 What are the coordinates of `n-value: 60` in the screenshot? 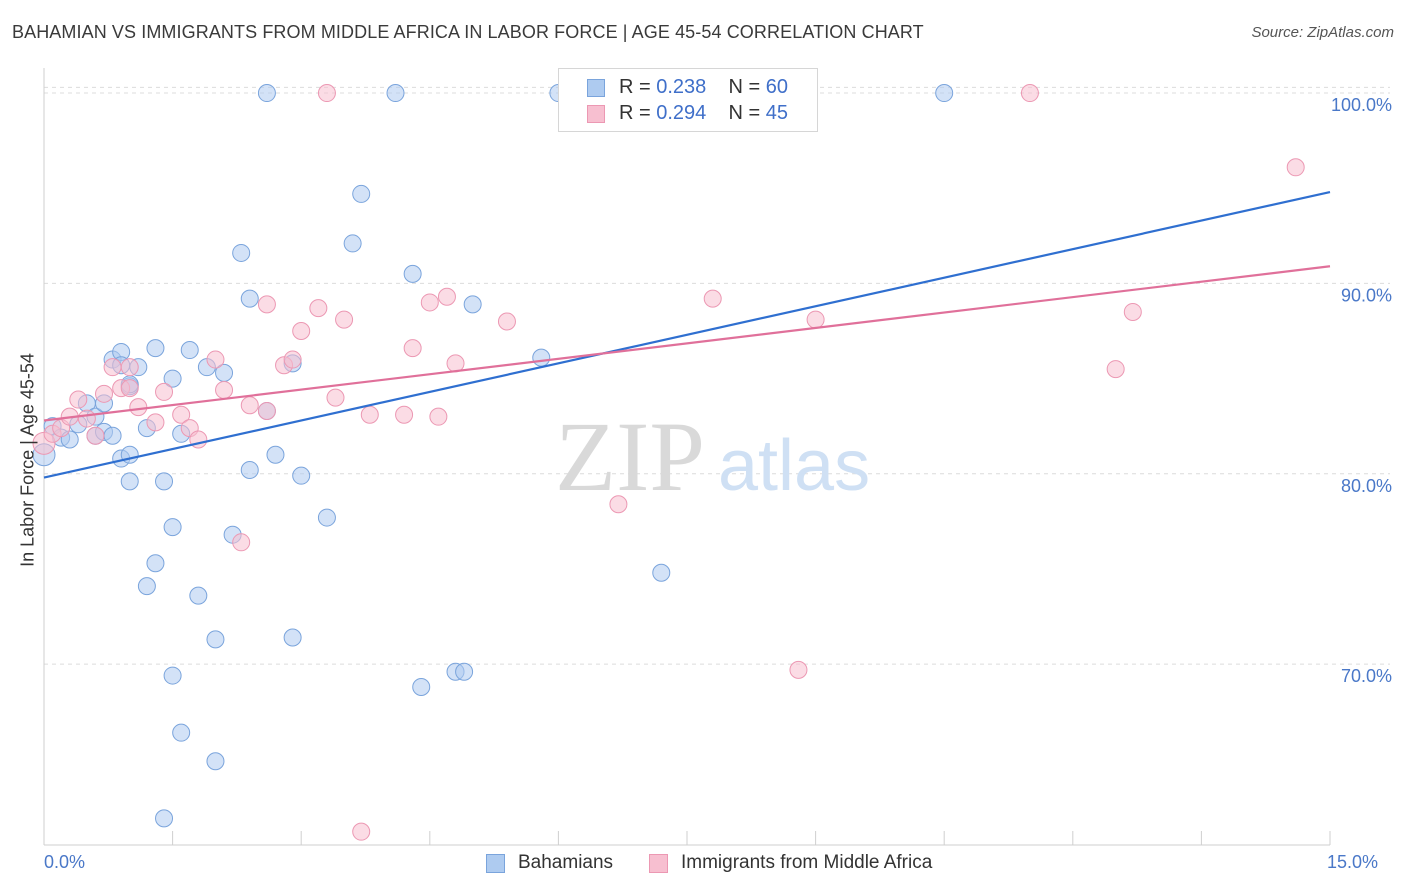 It's located at (777, 87).